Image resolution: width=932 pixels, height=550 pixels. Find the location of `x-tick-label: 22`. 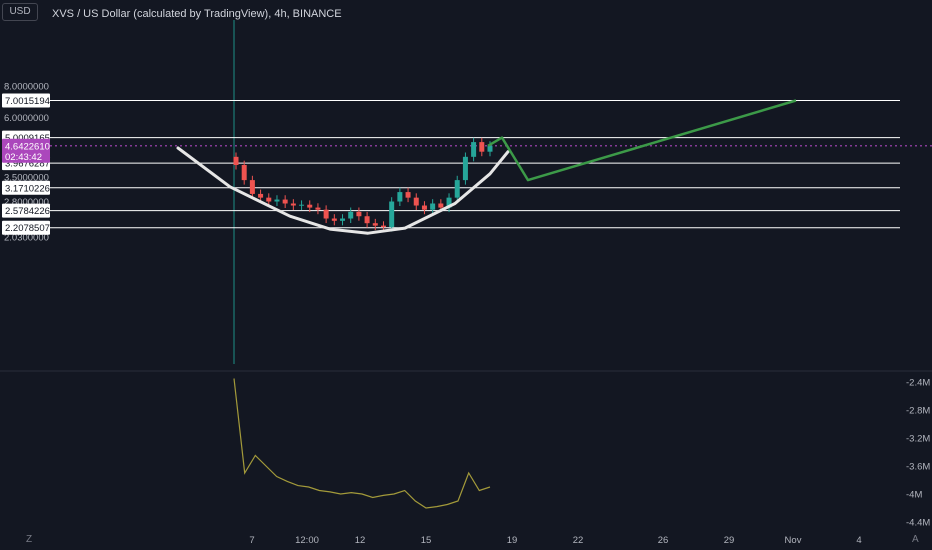

x-tick-label: 22 is located at coordinates (578, 540).